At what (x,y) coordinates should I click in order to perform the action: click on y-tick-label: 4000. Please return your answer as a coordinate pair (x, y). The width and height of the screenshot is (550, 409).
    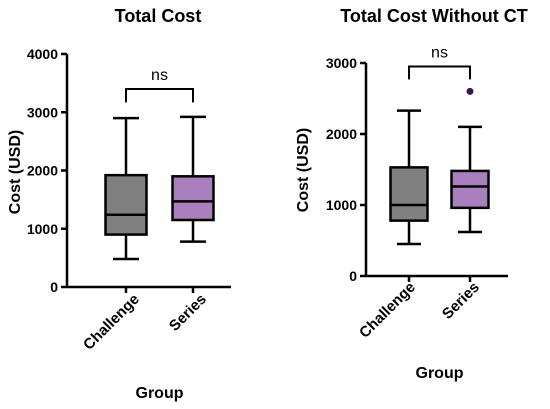
    Looking at the image, I should click on (42, 54).